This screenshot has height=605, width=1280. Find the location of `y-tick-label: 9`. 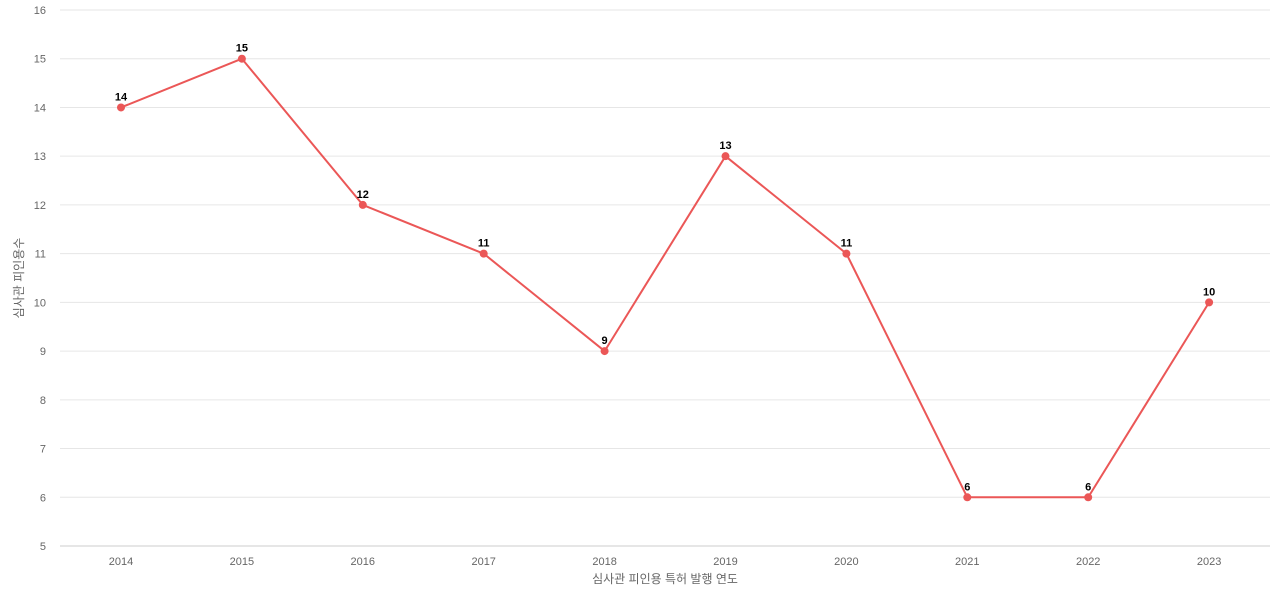

y-tick-label: 9 is located at coordinates (43, 352).